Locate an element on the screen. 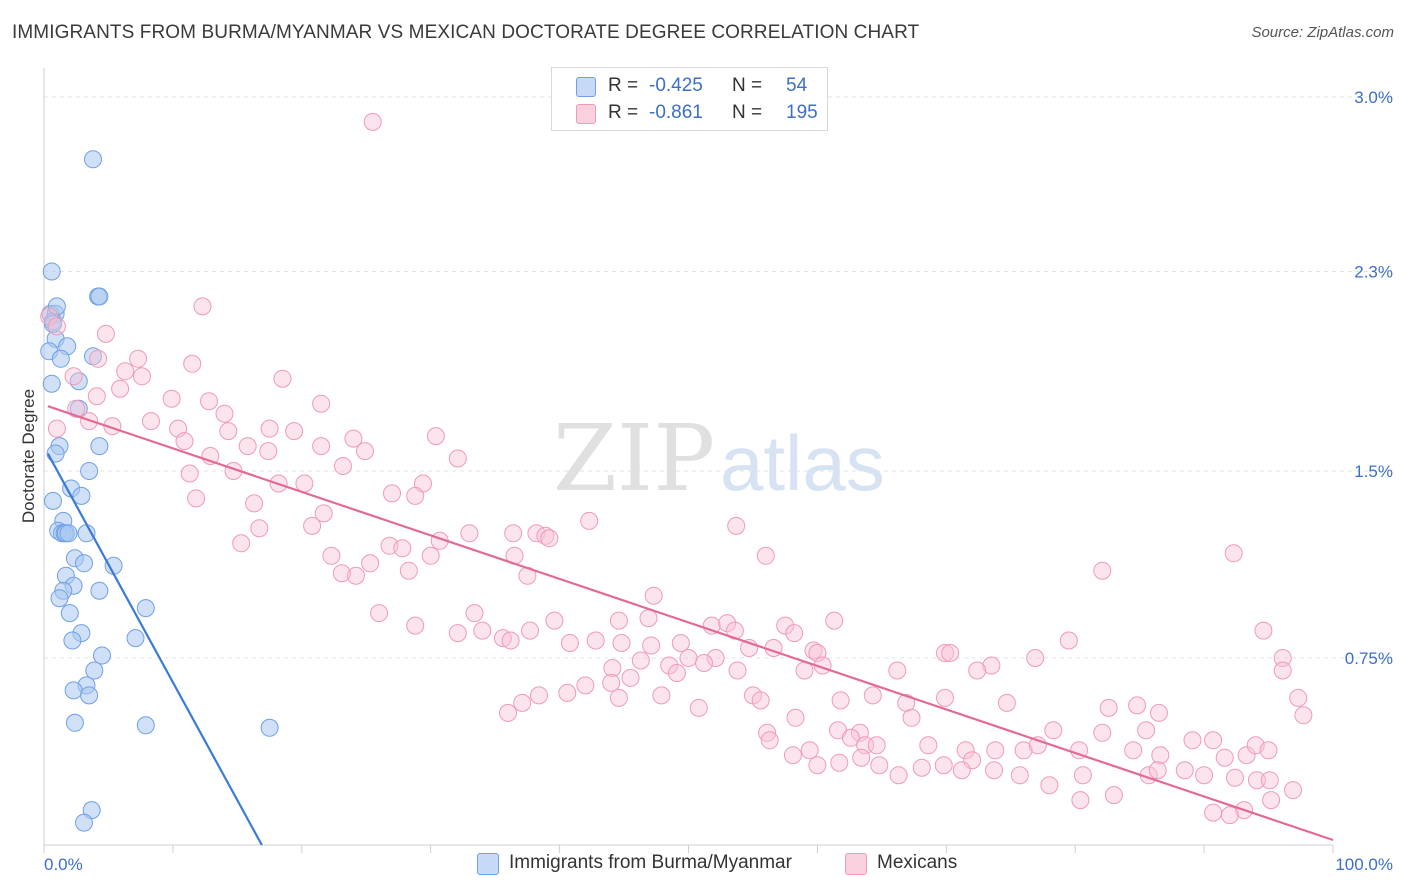 The image size is (1406, 892). y-tick-label: 0.75% is located at coordinates (1369, 658).